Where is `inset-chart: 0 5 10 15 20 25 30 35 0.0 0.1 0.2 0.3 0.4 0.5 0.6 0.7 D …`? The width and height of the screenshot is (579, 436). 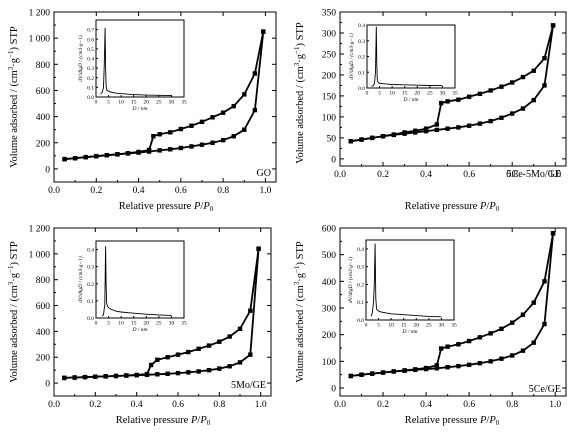 inset-chart: 0 5 10 15 20 25 30 35 0.0 0.1 0.2 0.3 0.4 0.5 0.6 0.7 D … is located at coordinates (132, 65).